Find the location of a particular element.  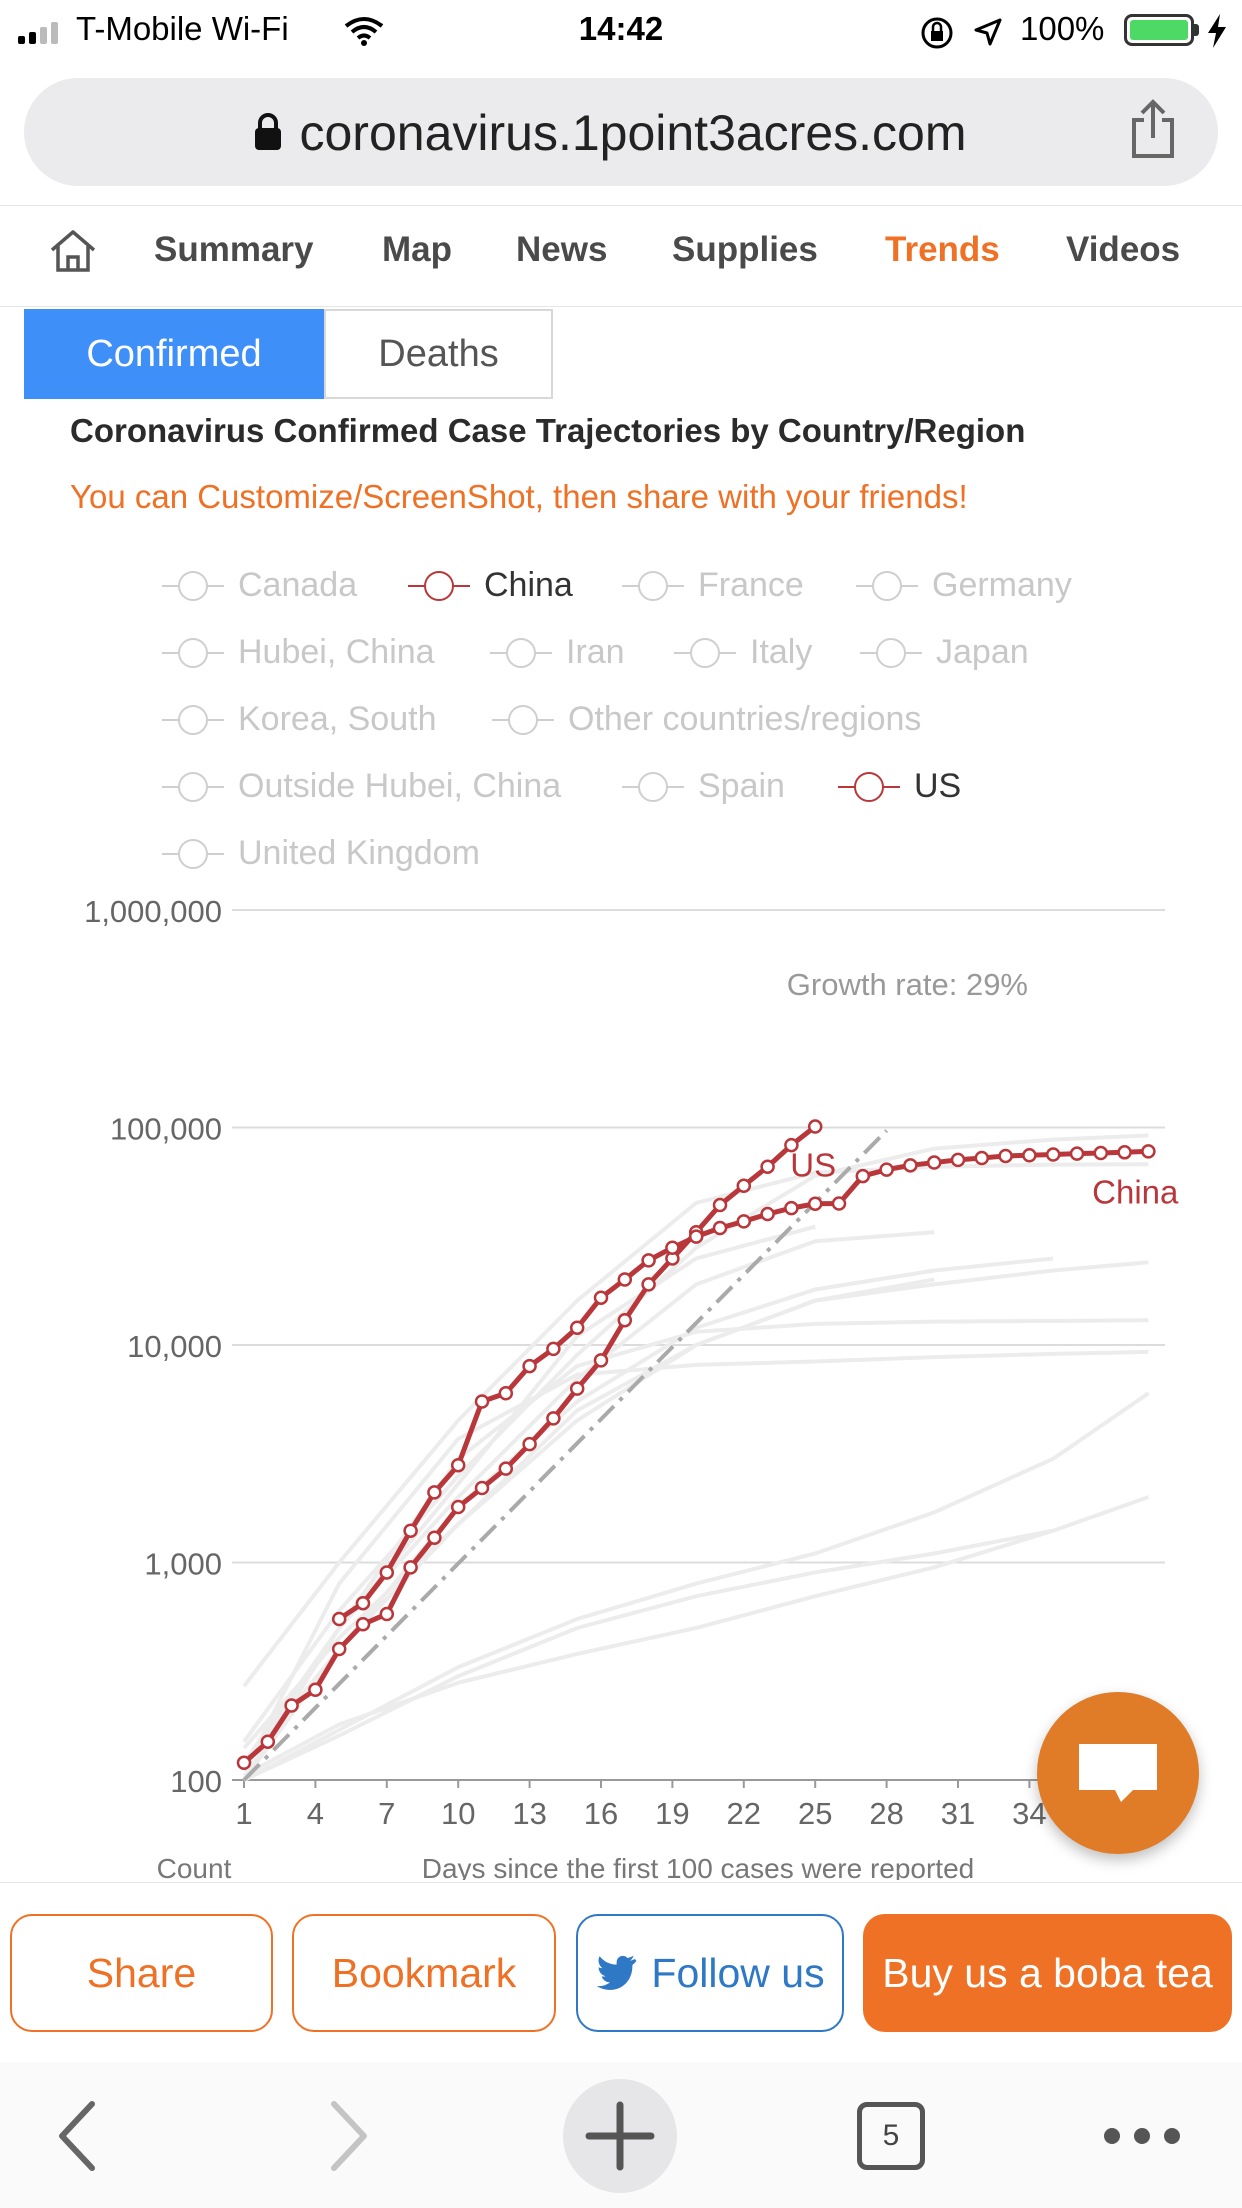

legend-item-korea: Korea, South is located at coordinates (299, 719).